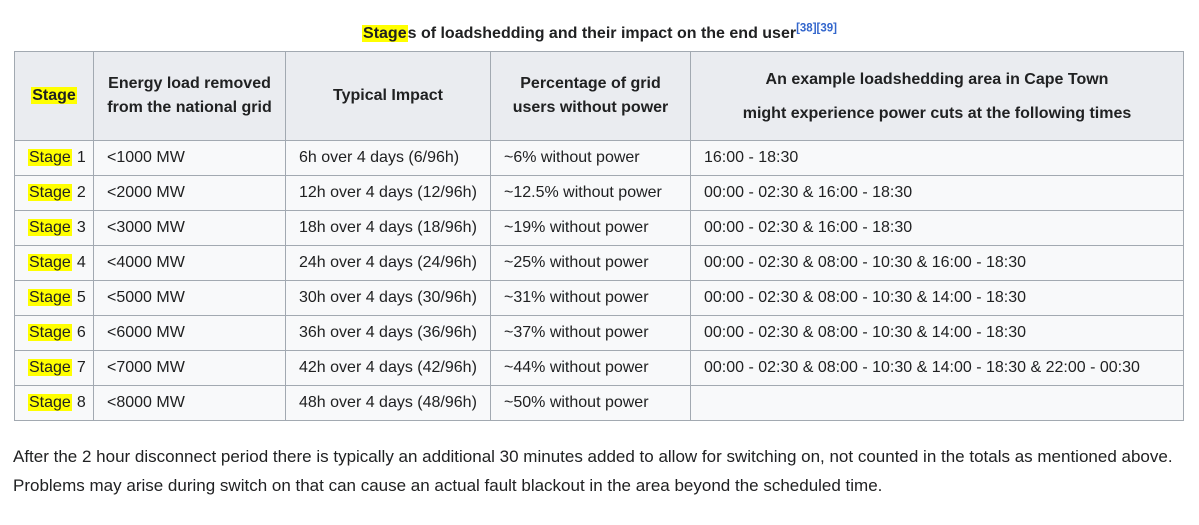 Image resolution: width=1199 pixels, height=525 pixels. I want to click on percentage-cell: ~31% without power, so click(590, 298).